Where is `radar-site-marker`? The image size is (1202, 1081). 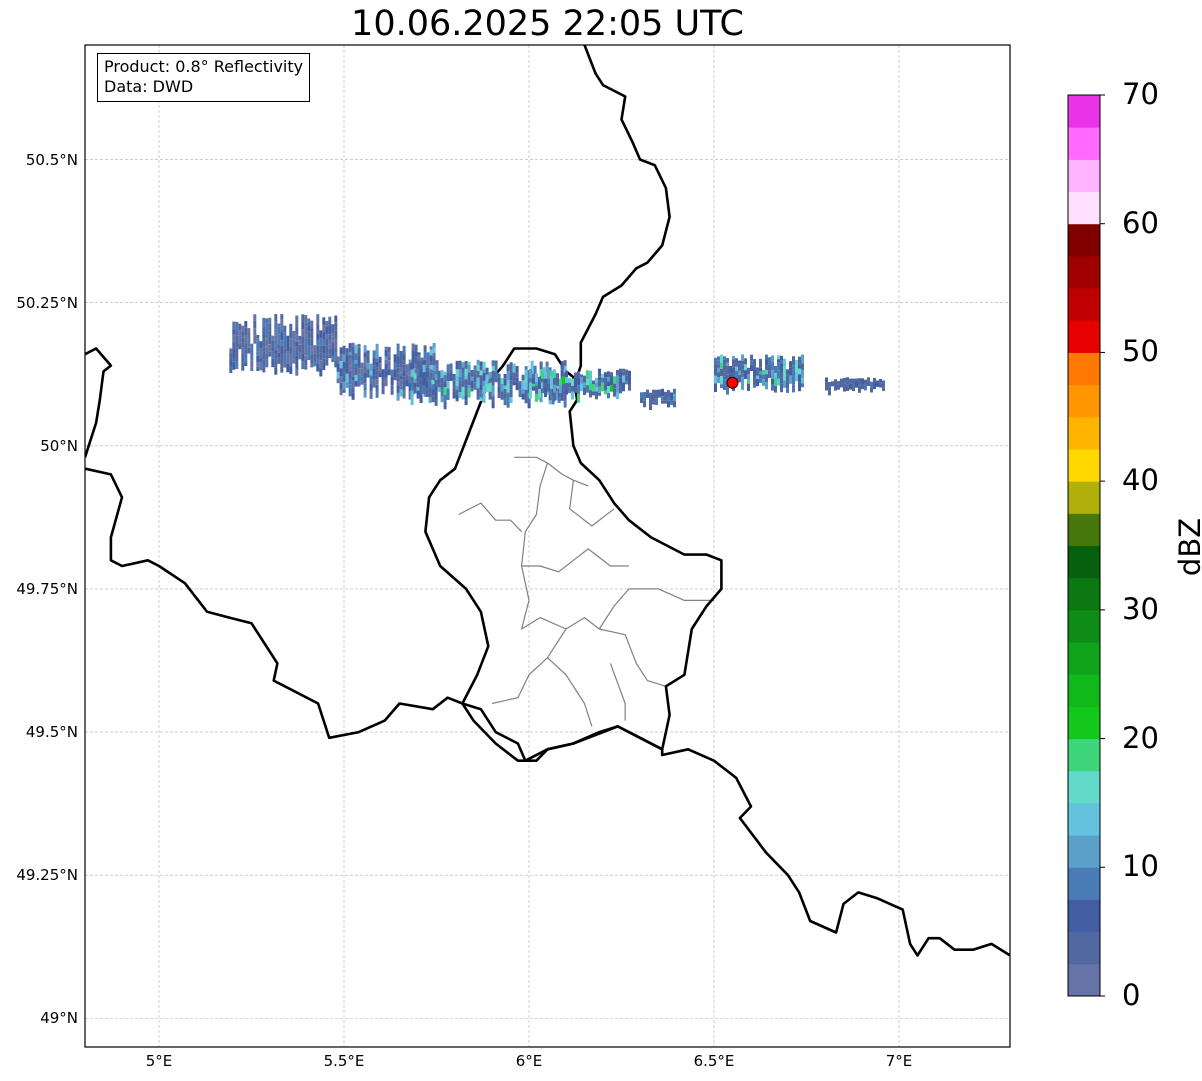 radar-site-marker is located at coordinates (732, 382).